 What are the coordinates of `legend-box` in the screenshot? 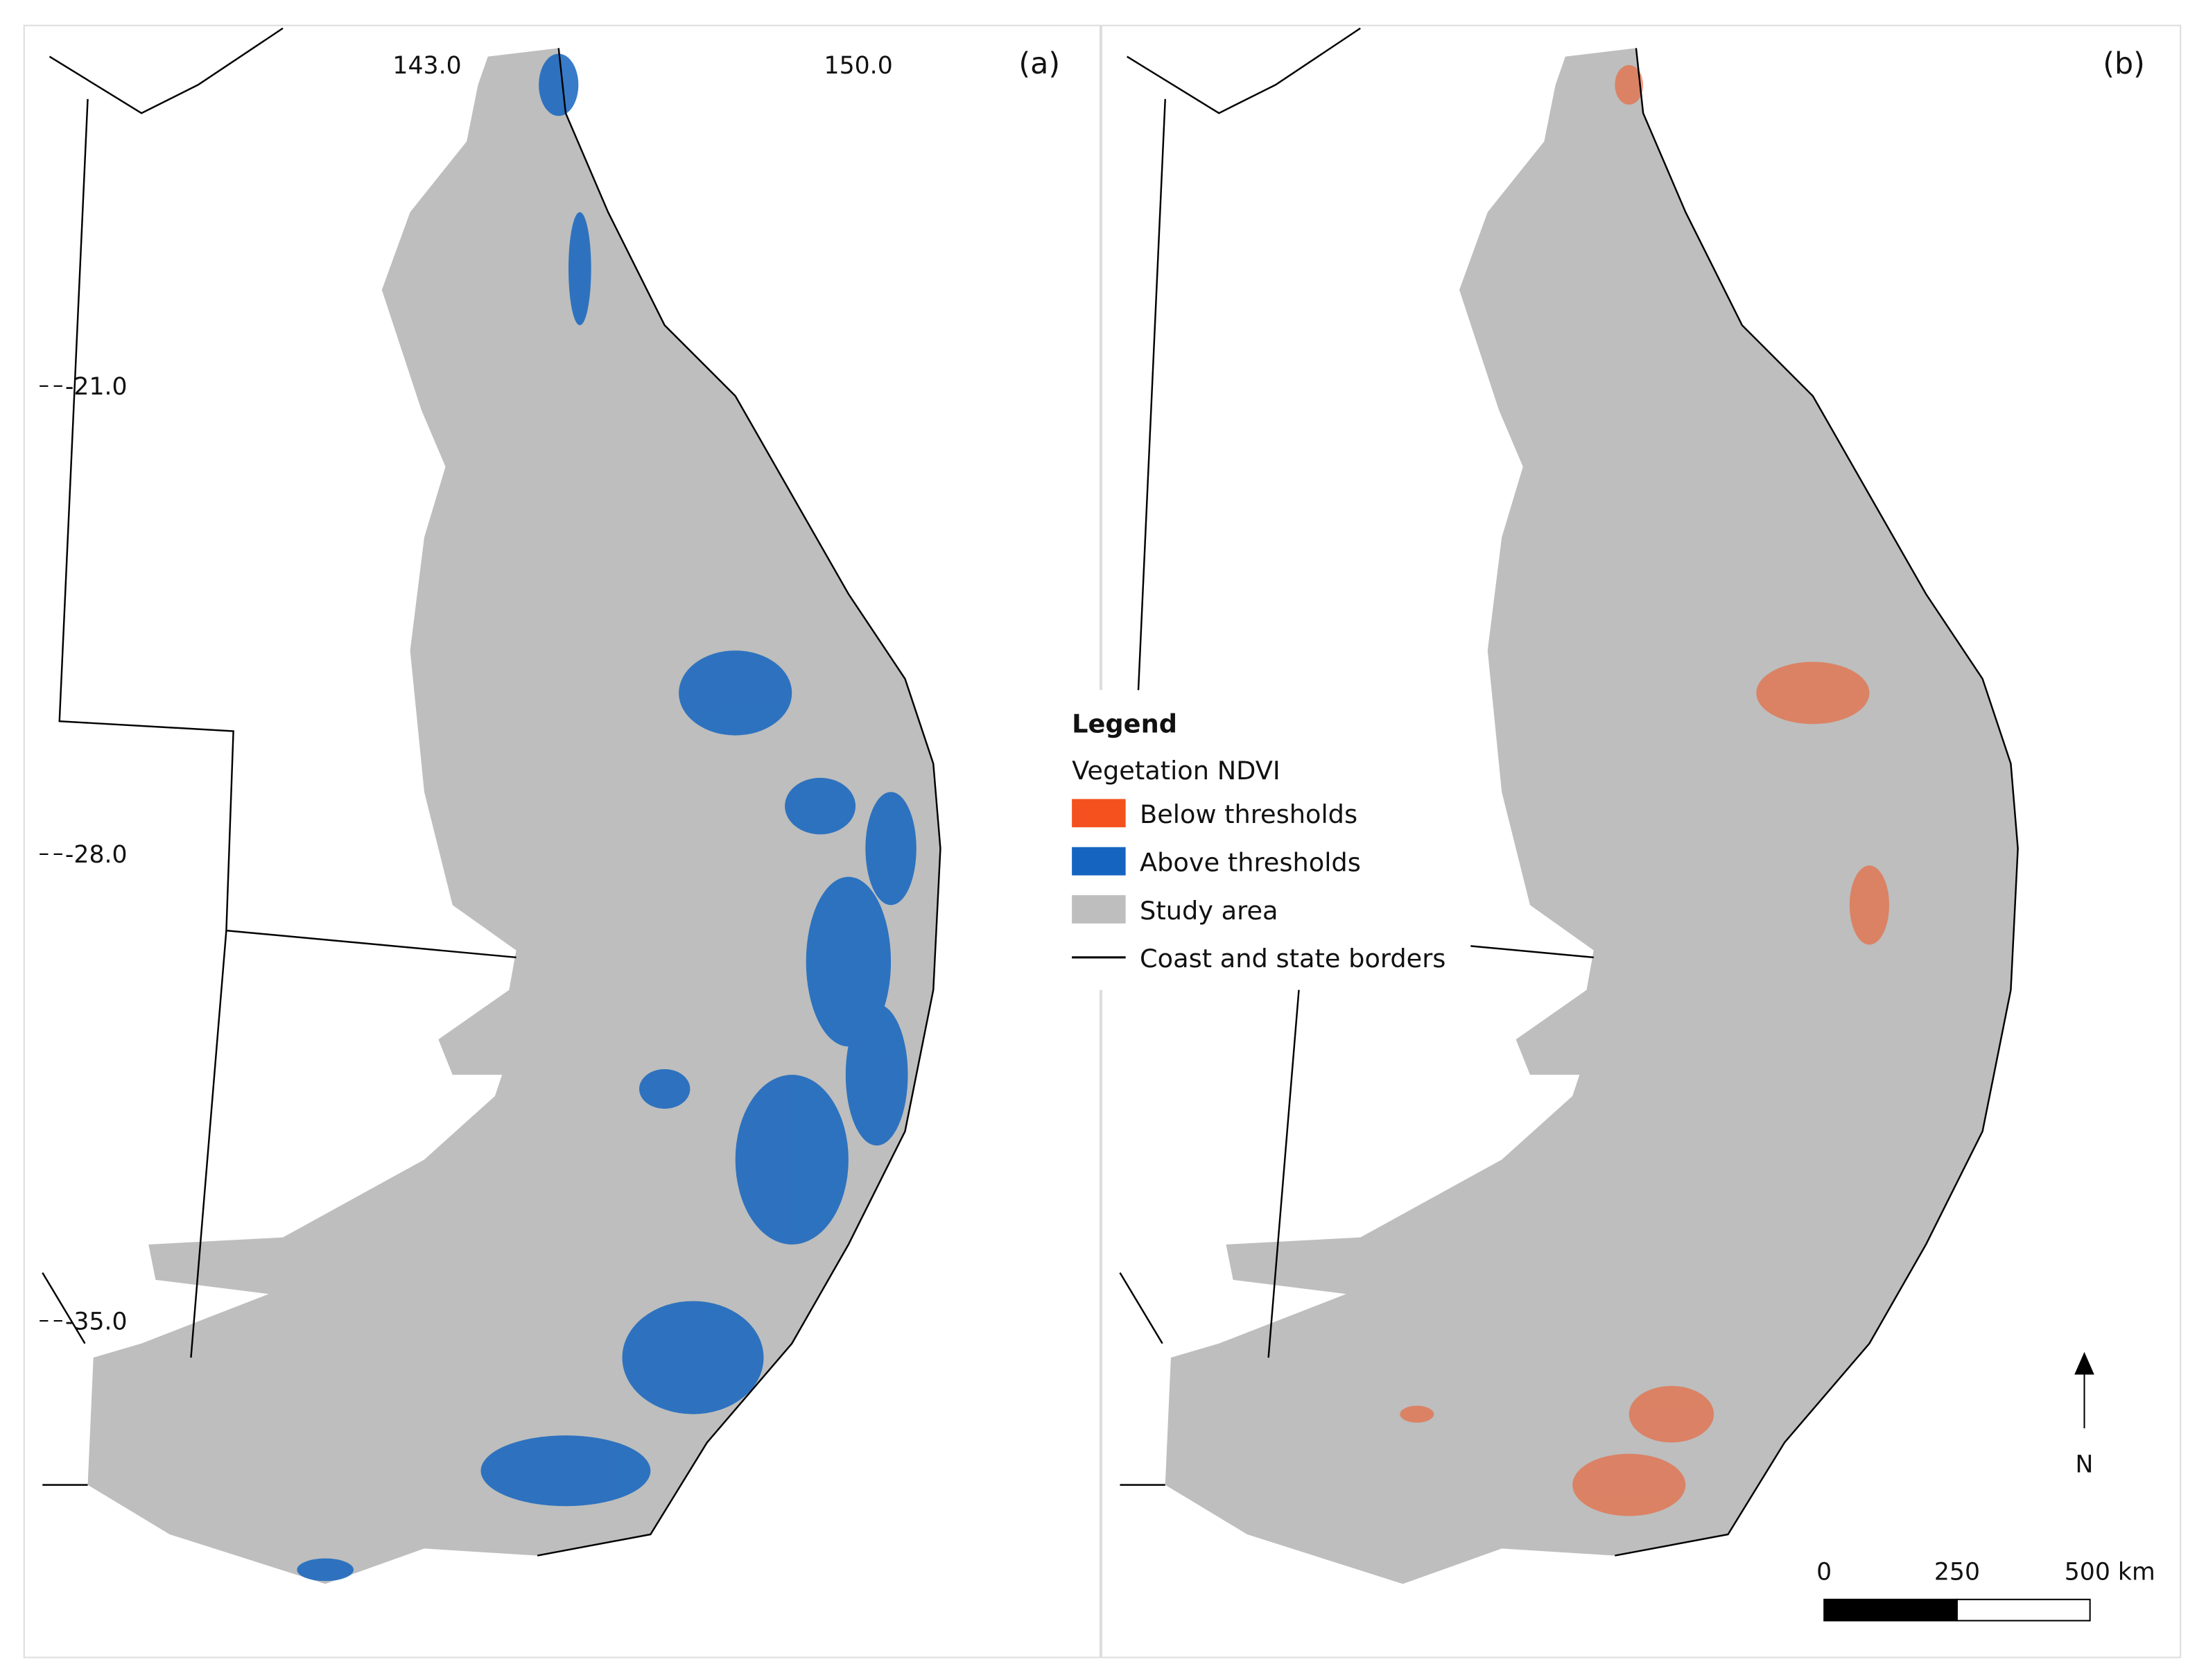 It's located at (1266, 840).